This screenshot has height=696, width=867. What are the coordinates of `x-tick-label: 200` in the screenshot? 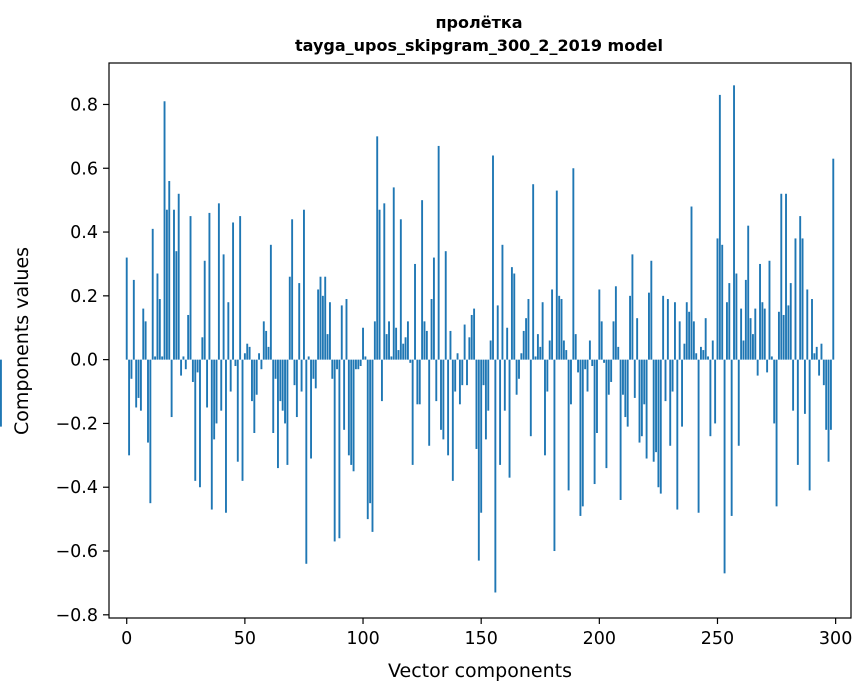 It's located at (599, 639).